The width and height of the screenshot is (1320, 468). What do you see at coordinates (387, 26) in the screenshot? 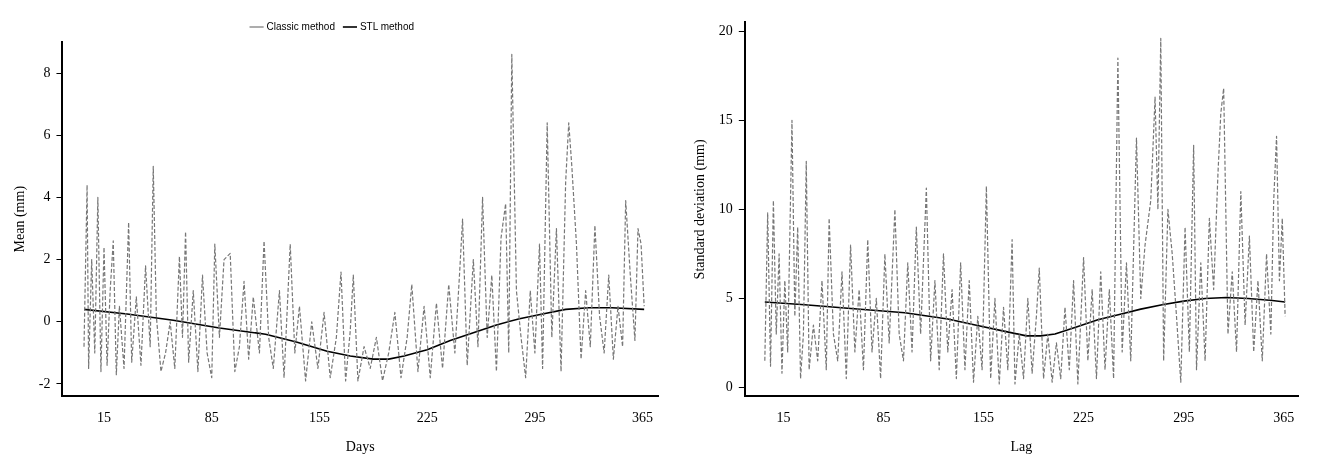
I see `legend-label: STL method` at bounding box center [387, 26].